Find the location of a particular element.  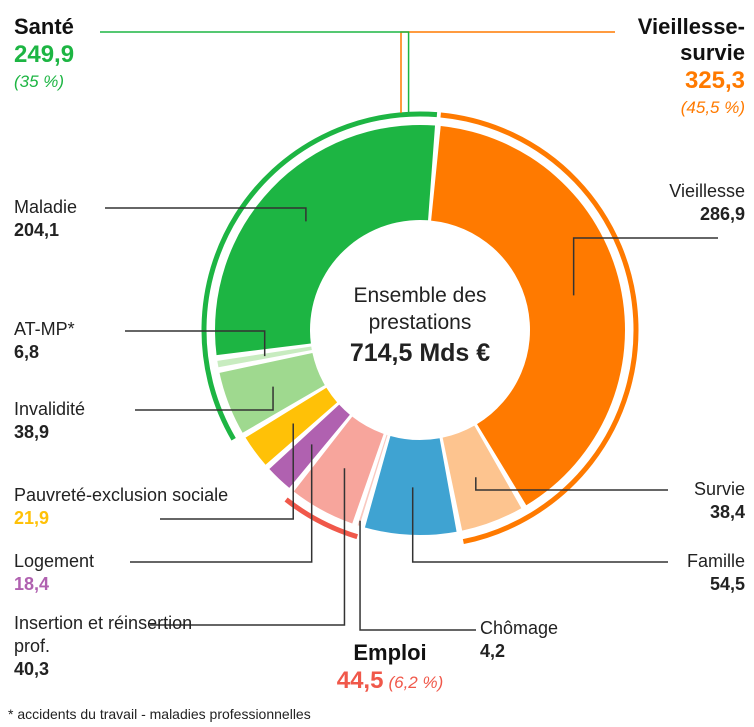

group-share: (35 %) is located at coordinates (39, 81).